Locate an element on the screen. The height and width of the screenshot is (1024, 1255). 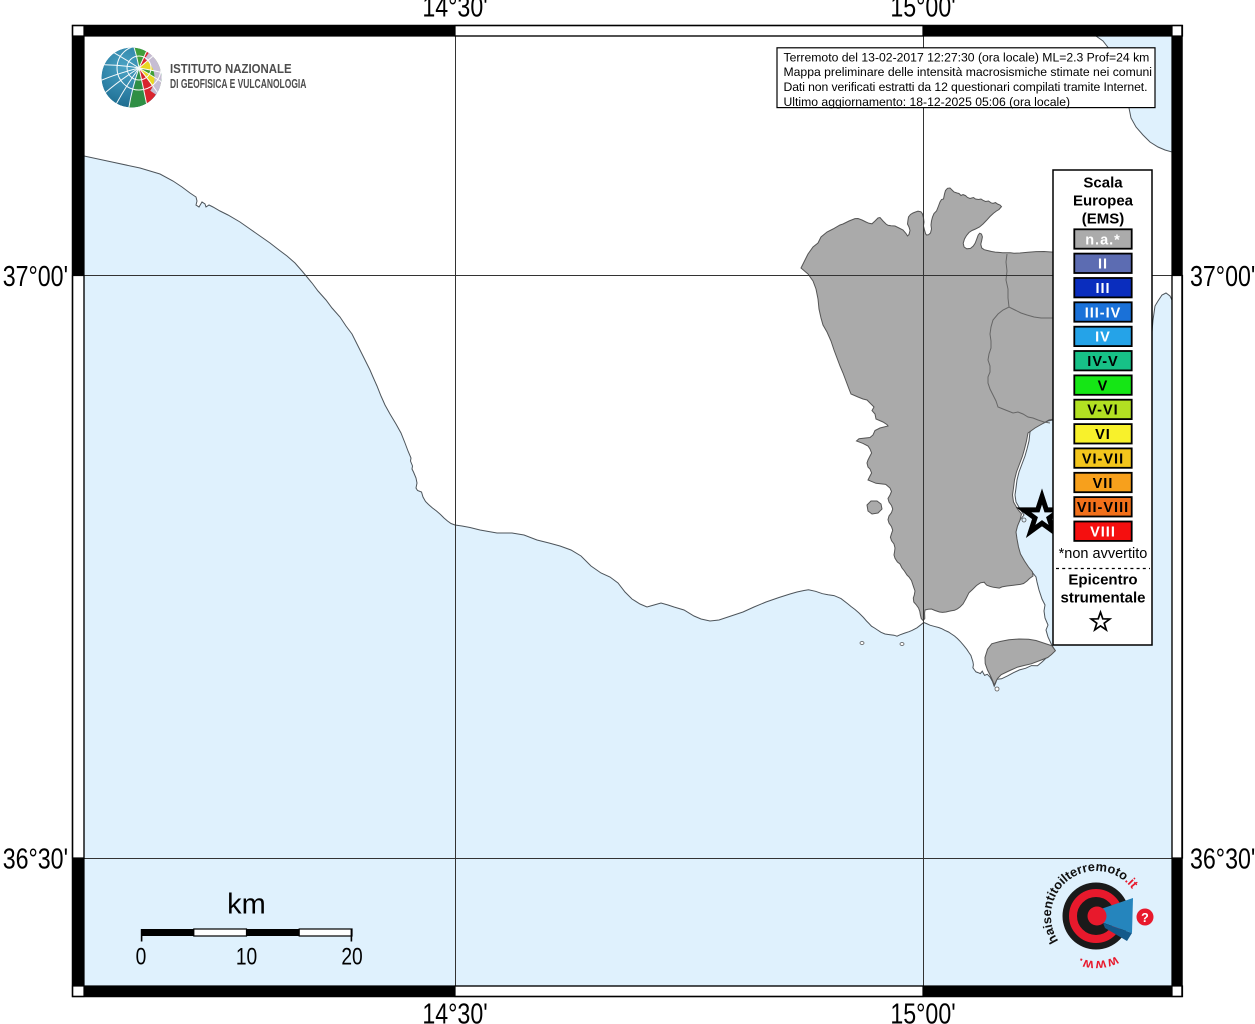
svg-text: (EMS) is located at coordinates (1103, 219).